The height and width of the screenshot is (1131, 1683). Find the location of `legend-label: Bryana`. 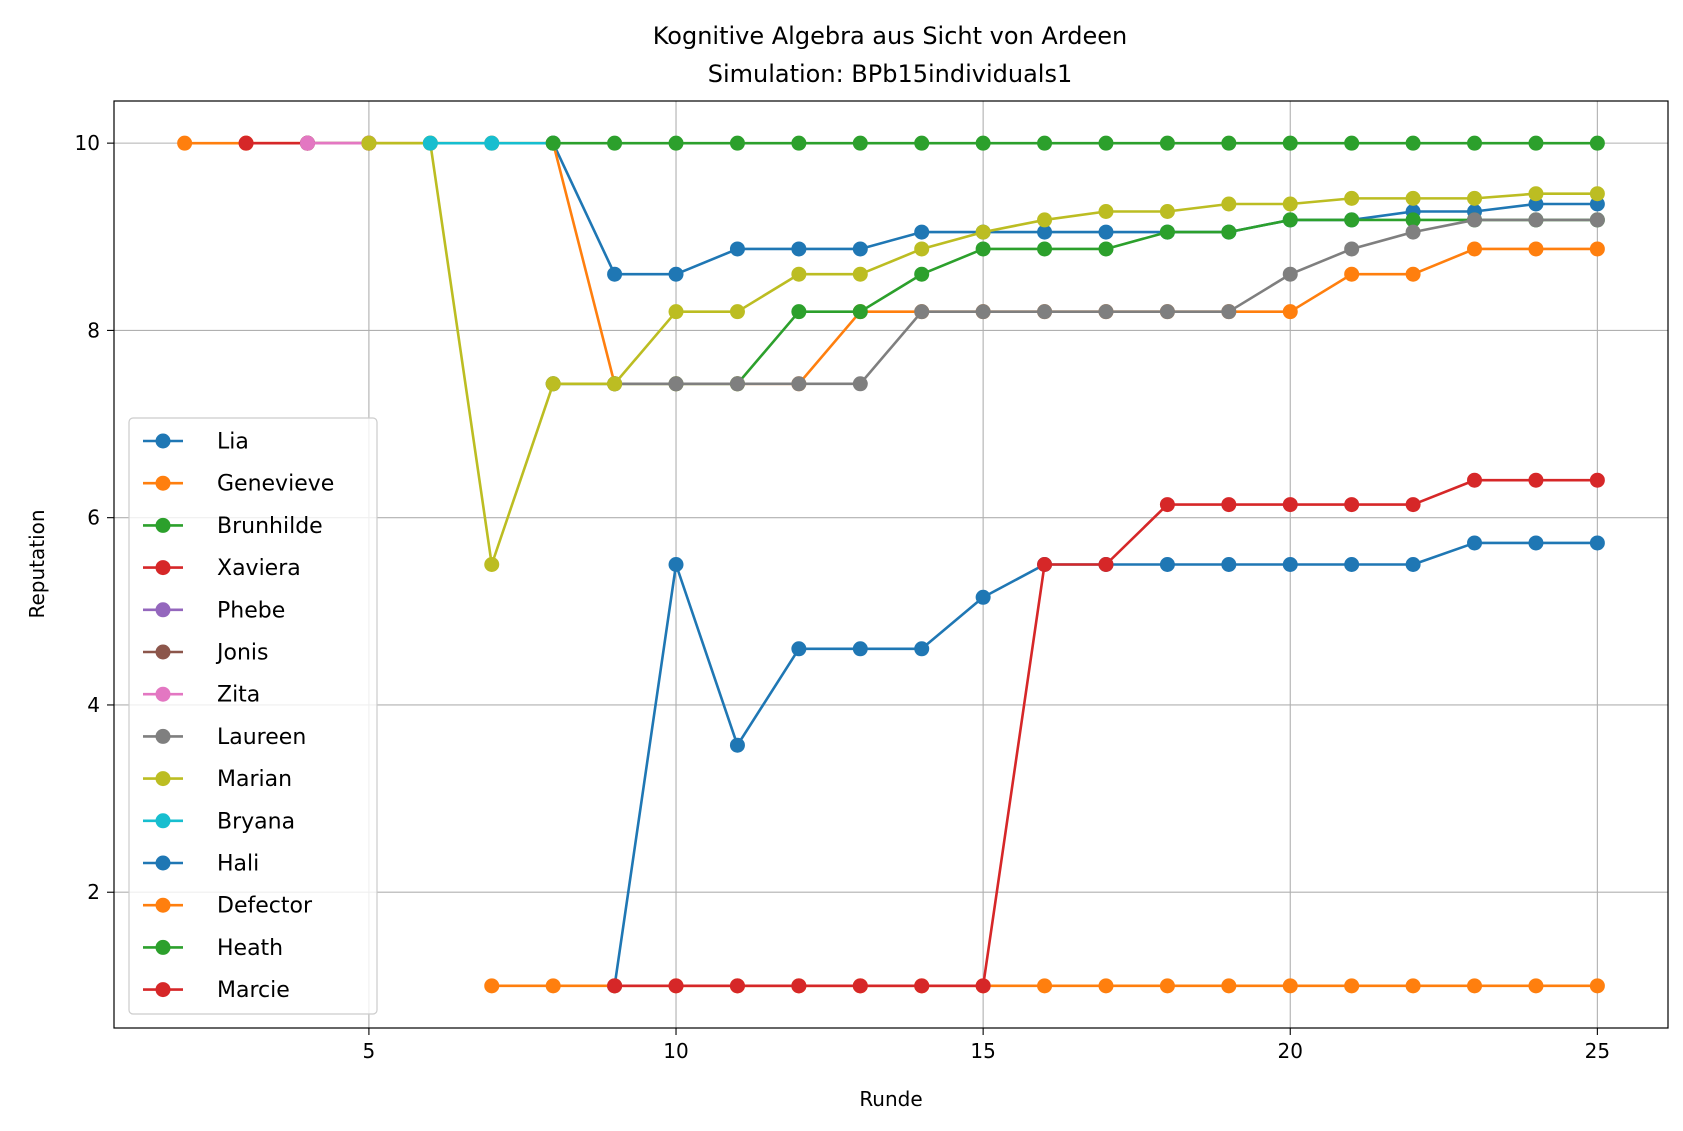

legend-label: Bryana is located at coordinates (256, 821).